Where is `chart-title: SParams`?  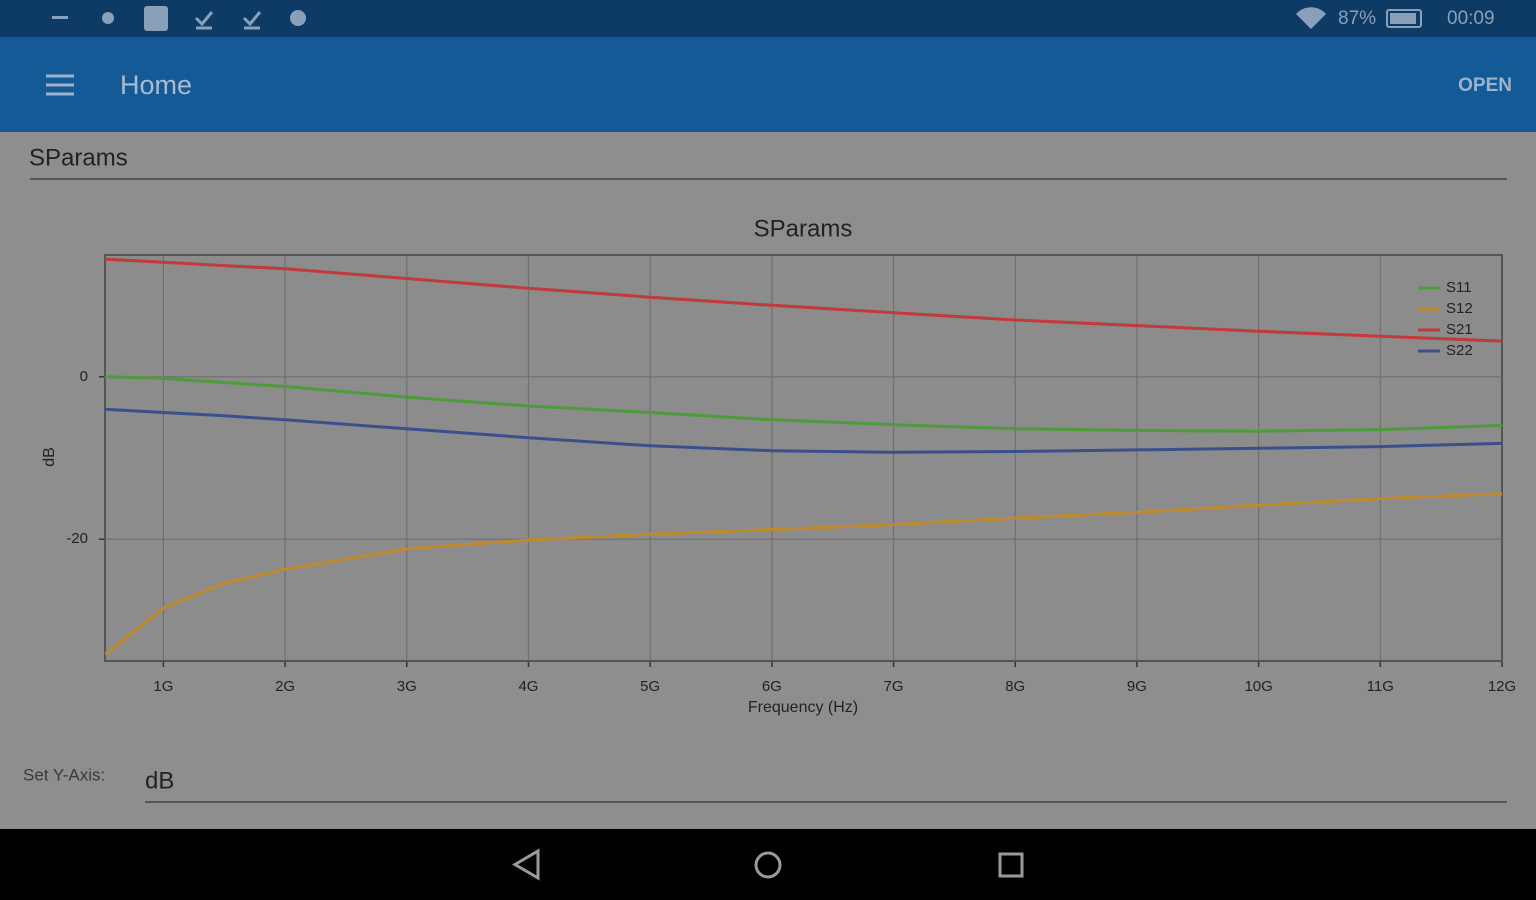
chart-title: SParams is located at coordinates (803, 228).